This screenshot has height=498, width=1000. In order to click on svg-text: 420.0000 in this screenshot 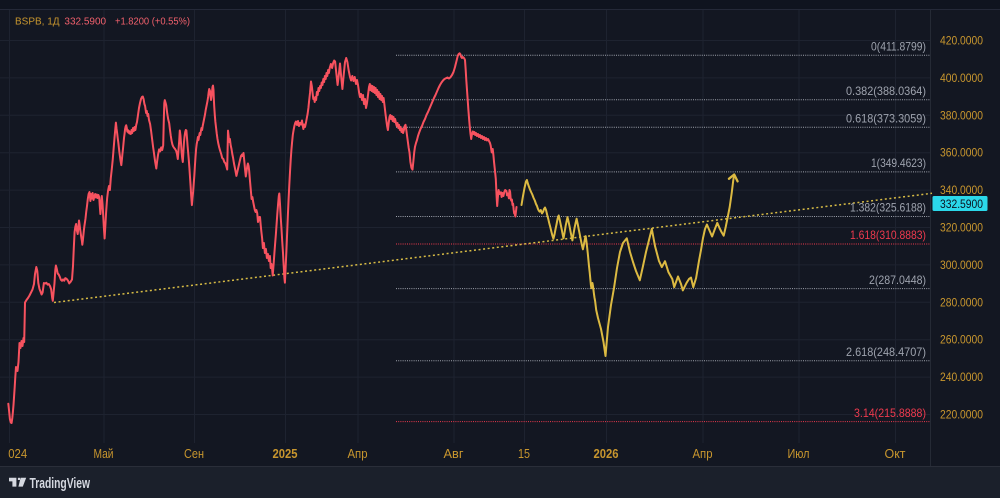, I will do `click(961, 41)`.